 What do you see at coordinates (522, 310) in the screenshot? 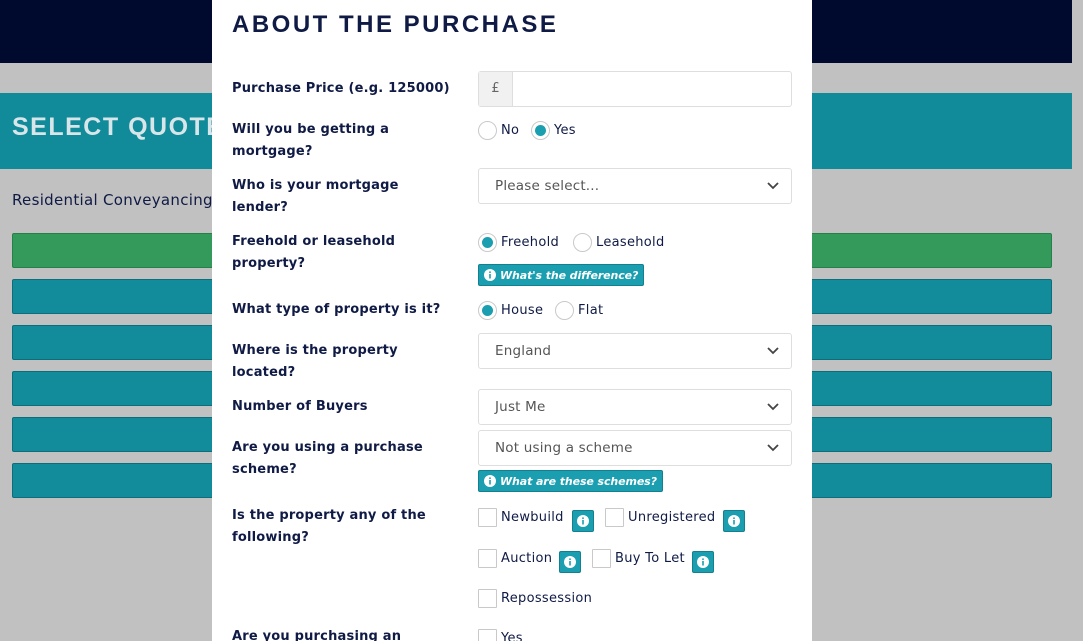
I see `house-label: House` at bounding box center [522, 310].